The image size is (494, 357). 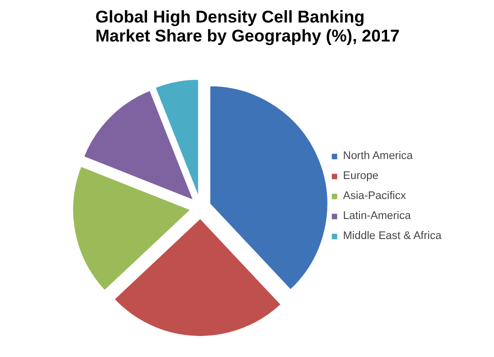 I want to click on legend-label: North America, so click(x=378, y=156).